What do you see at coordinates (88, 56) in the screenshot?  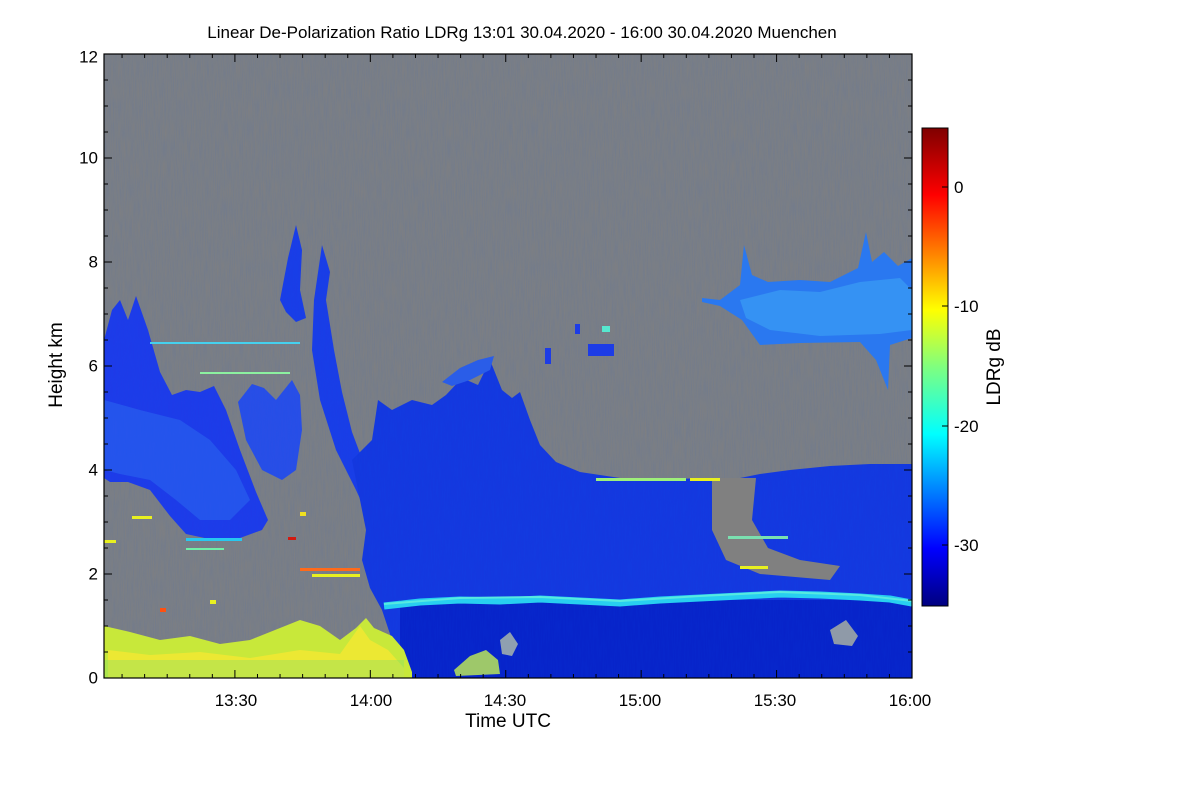 I see `y-tick-label: 12` at bounding box center [88, 56].